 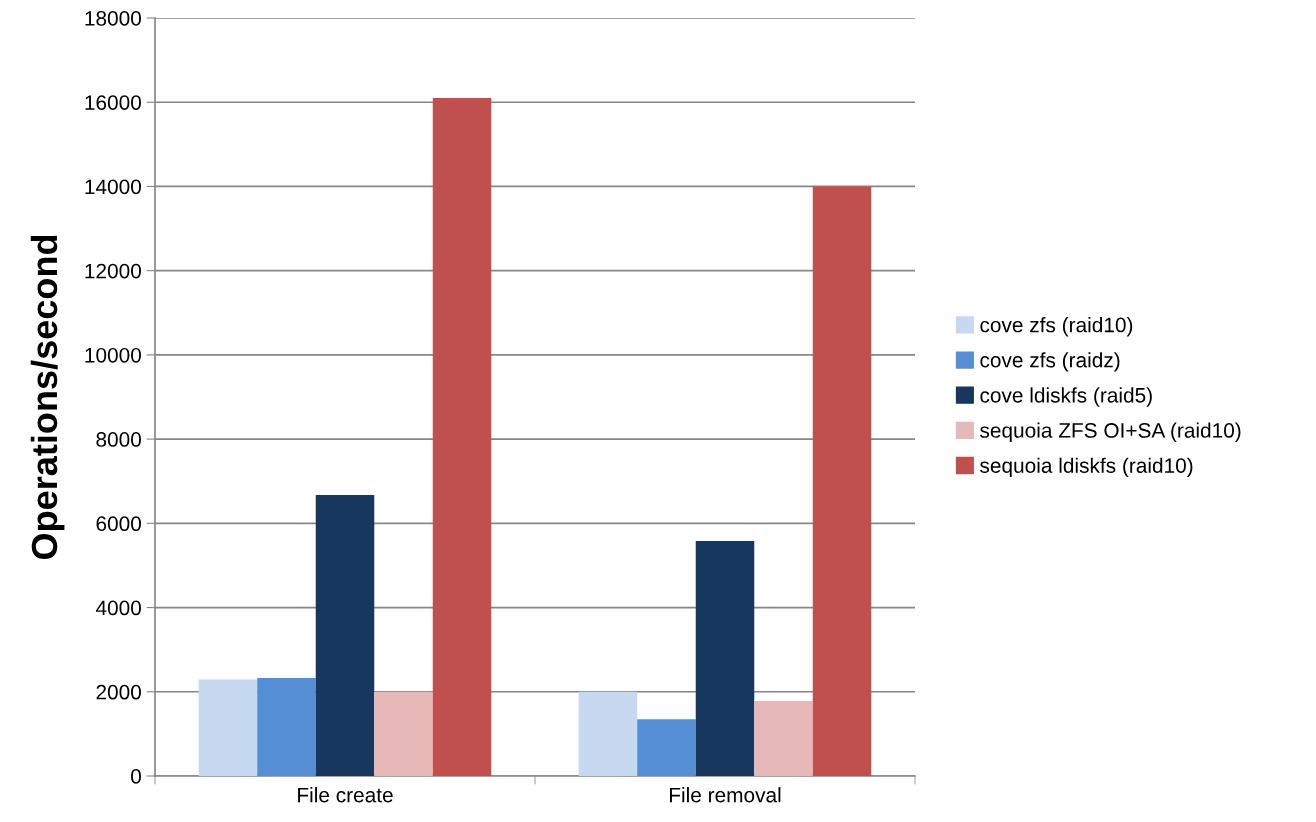 What do you see at coordinates (1066, 397) in the screenshot?
I see `legend-label: cove ldiskfs (raid5)` at bounding box center [1066, 397].